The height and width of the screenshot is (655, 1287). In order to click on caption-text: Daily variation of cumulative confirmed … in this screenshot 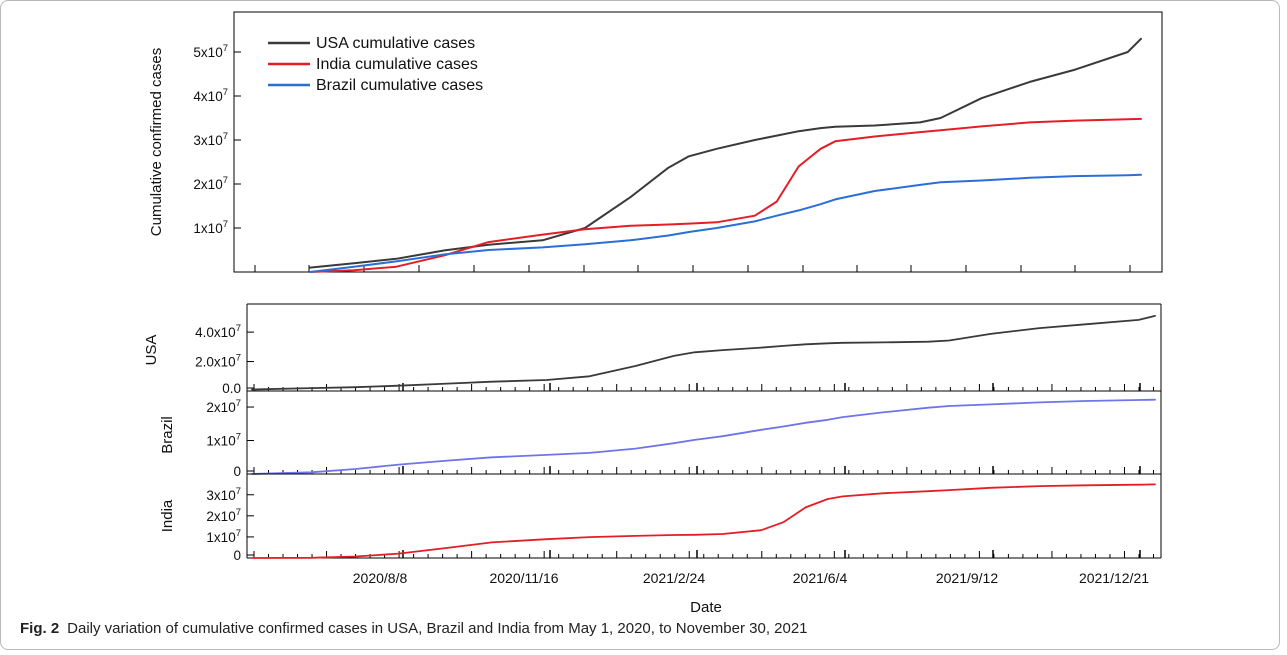, I will do `click(437, 628)`.